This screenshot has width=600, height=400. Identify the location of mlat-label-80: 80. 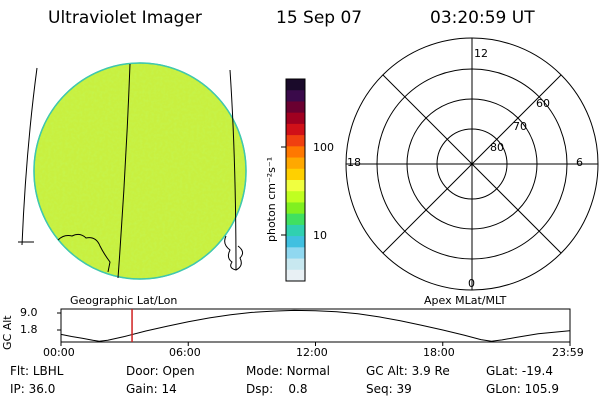
(497, 147).